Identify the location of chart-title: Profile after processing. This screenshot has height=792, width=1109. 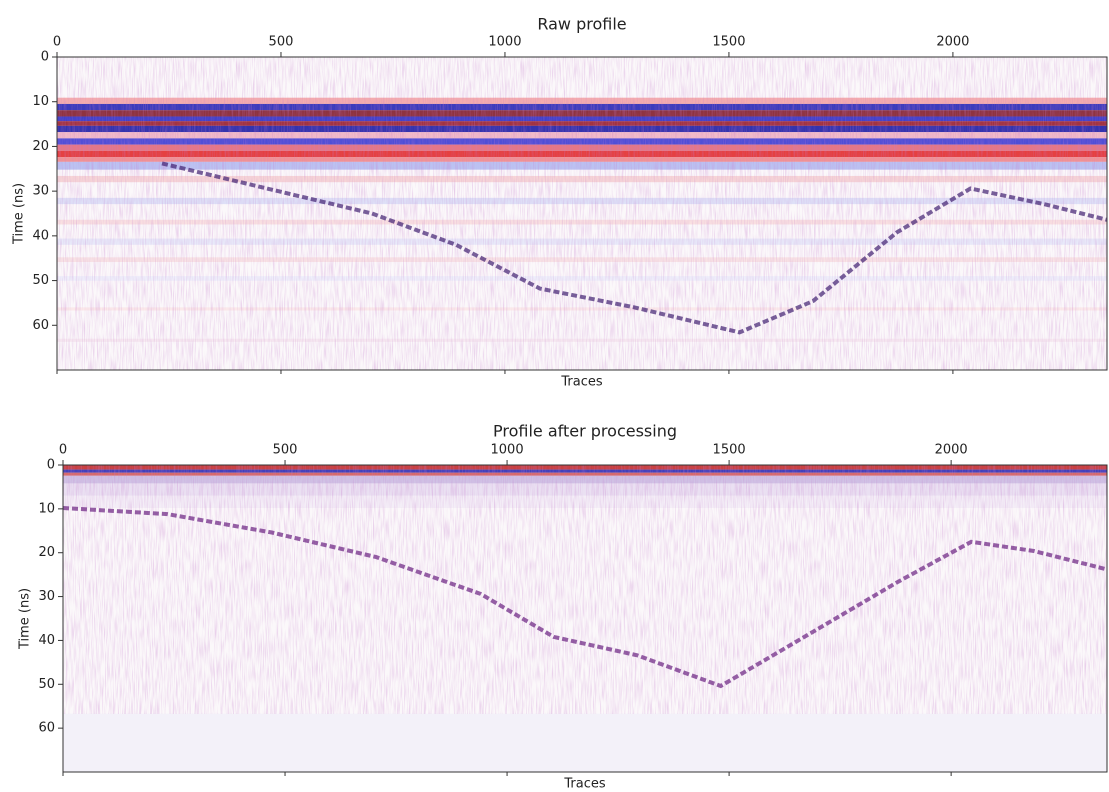
(585, 431).